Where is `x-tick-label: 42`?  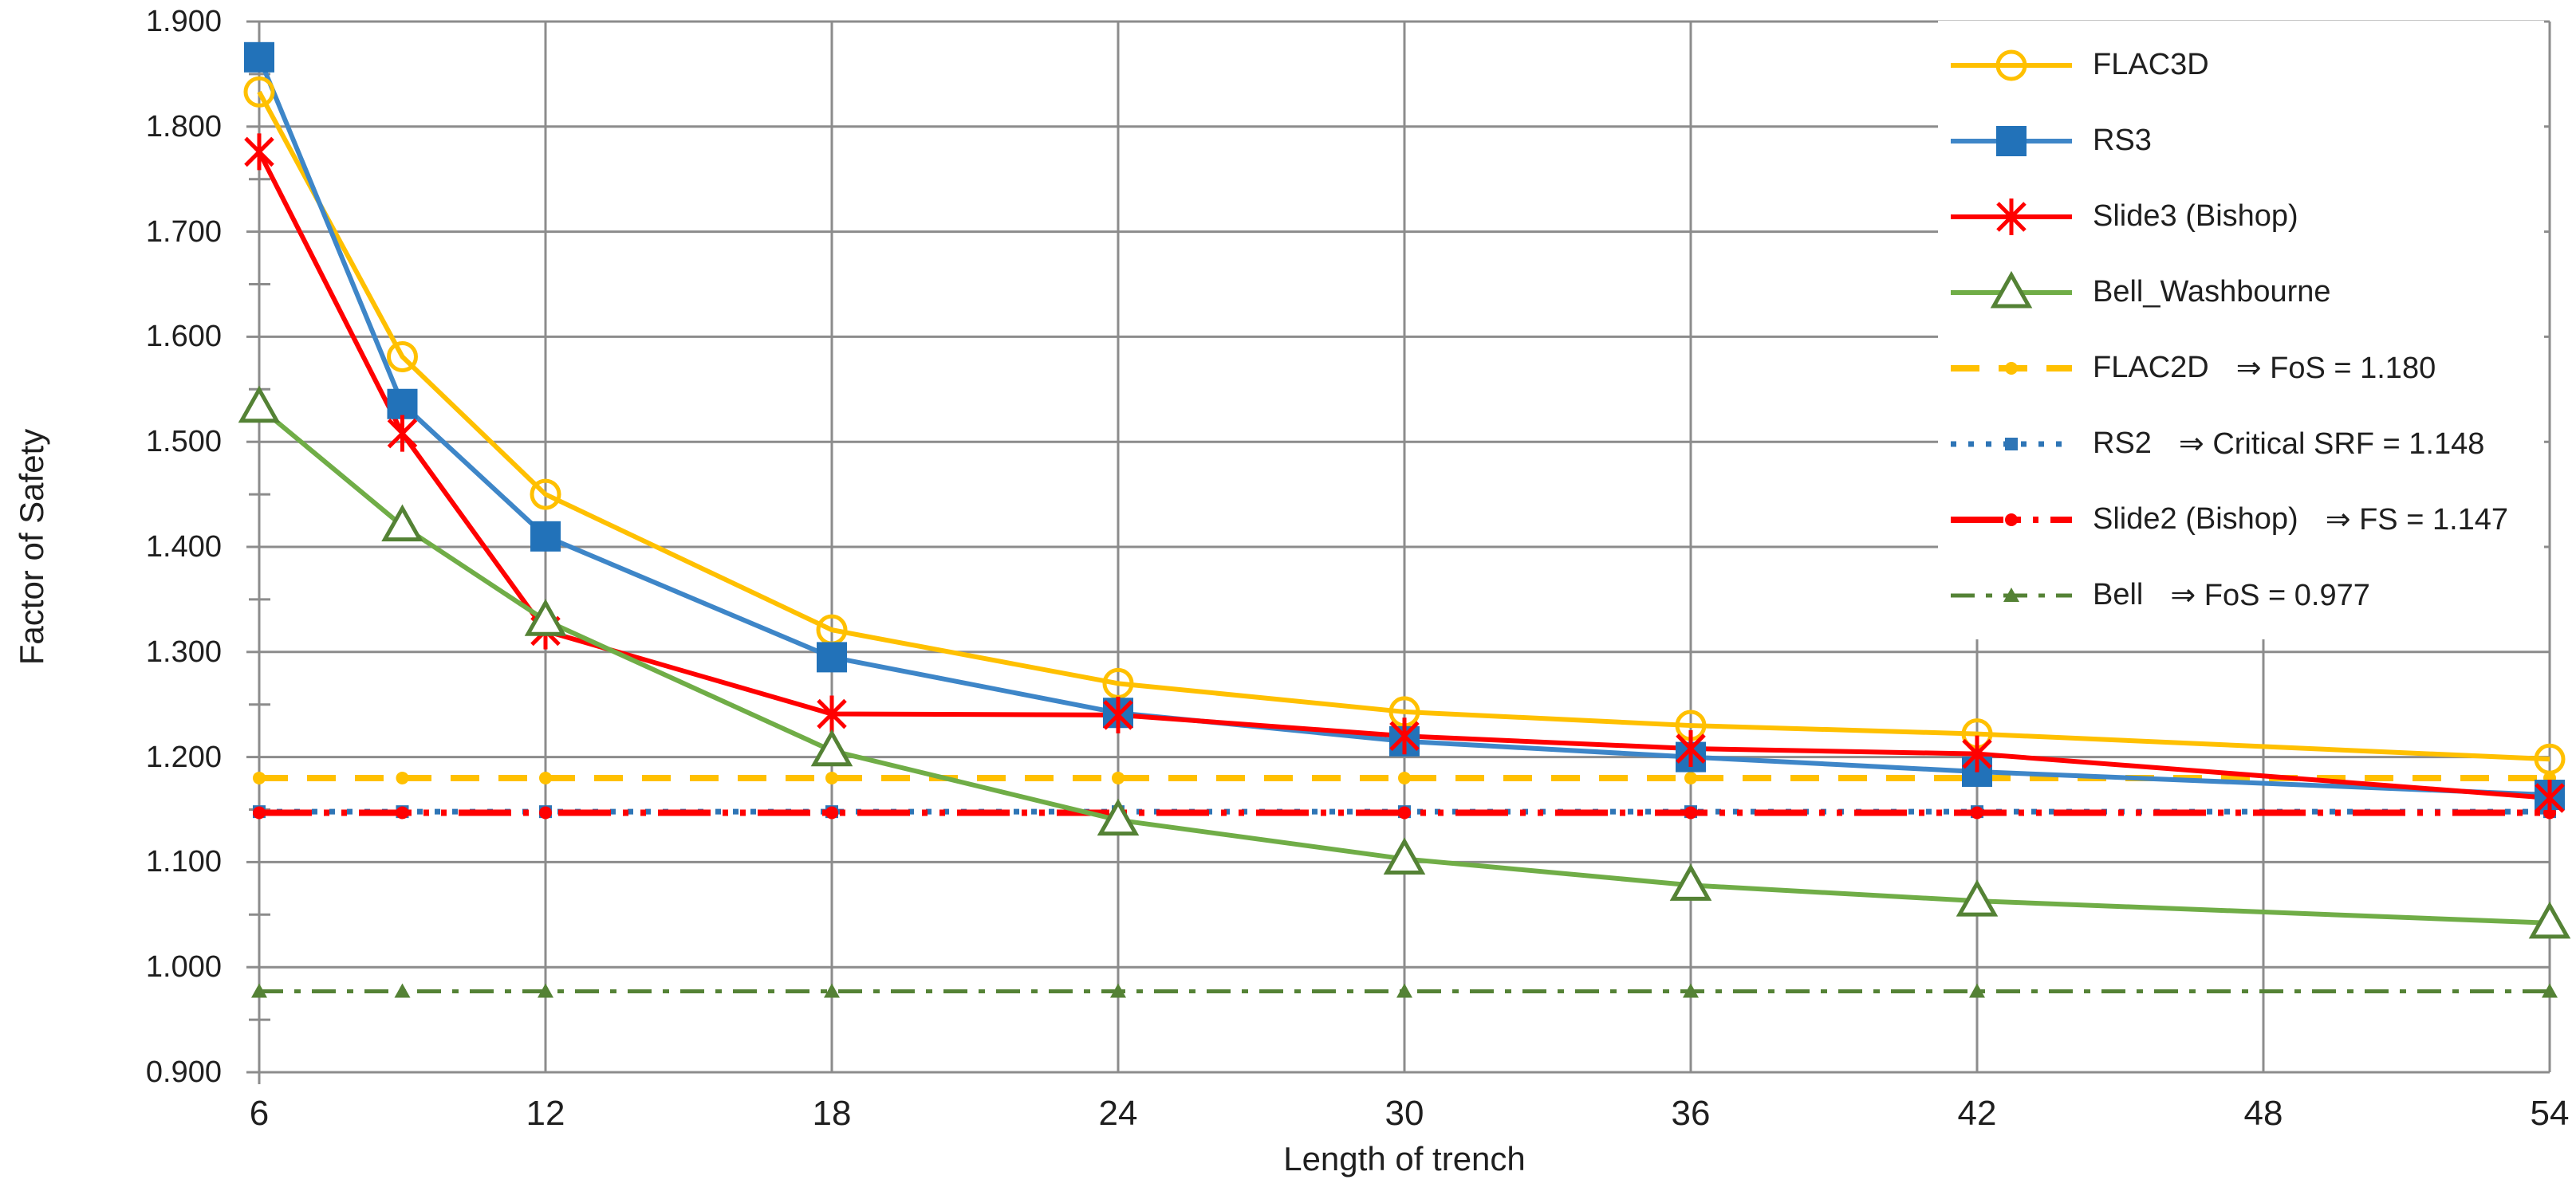 x-tick-label: 42 is located at coordinates (1977, 1114).